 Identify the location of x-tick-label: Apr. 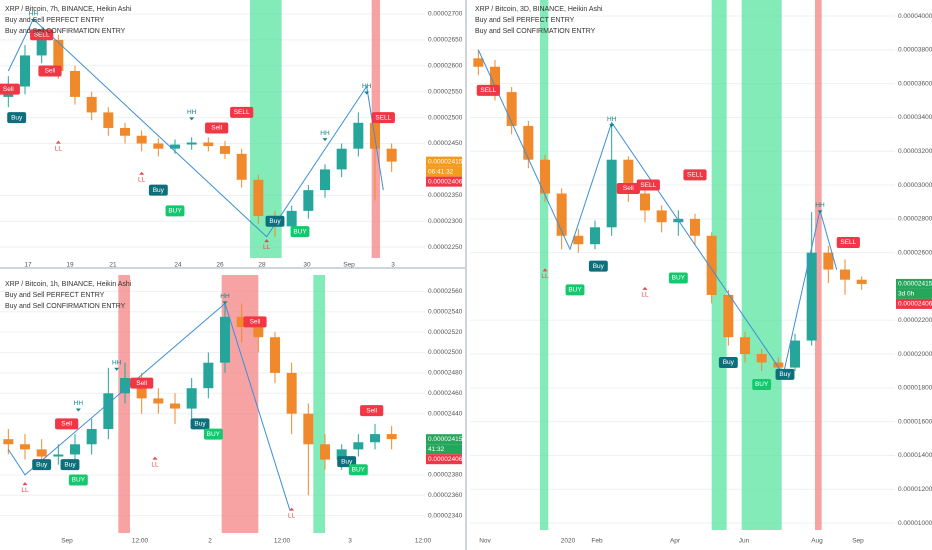
(675, 541).